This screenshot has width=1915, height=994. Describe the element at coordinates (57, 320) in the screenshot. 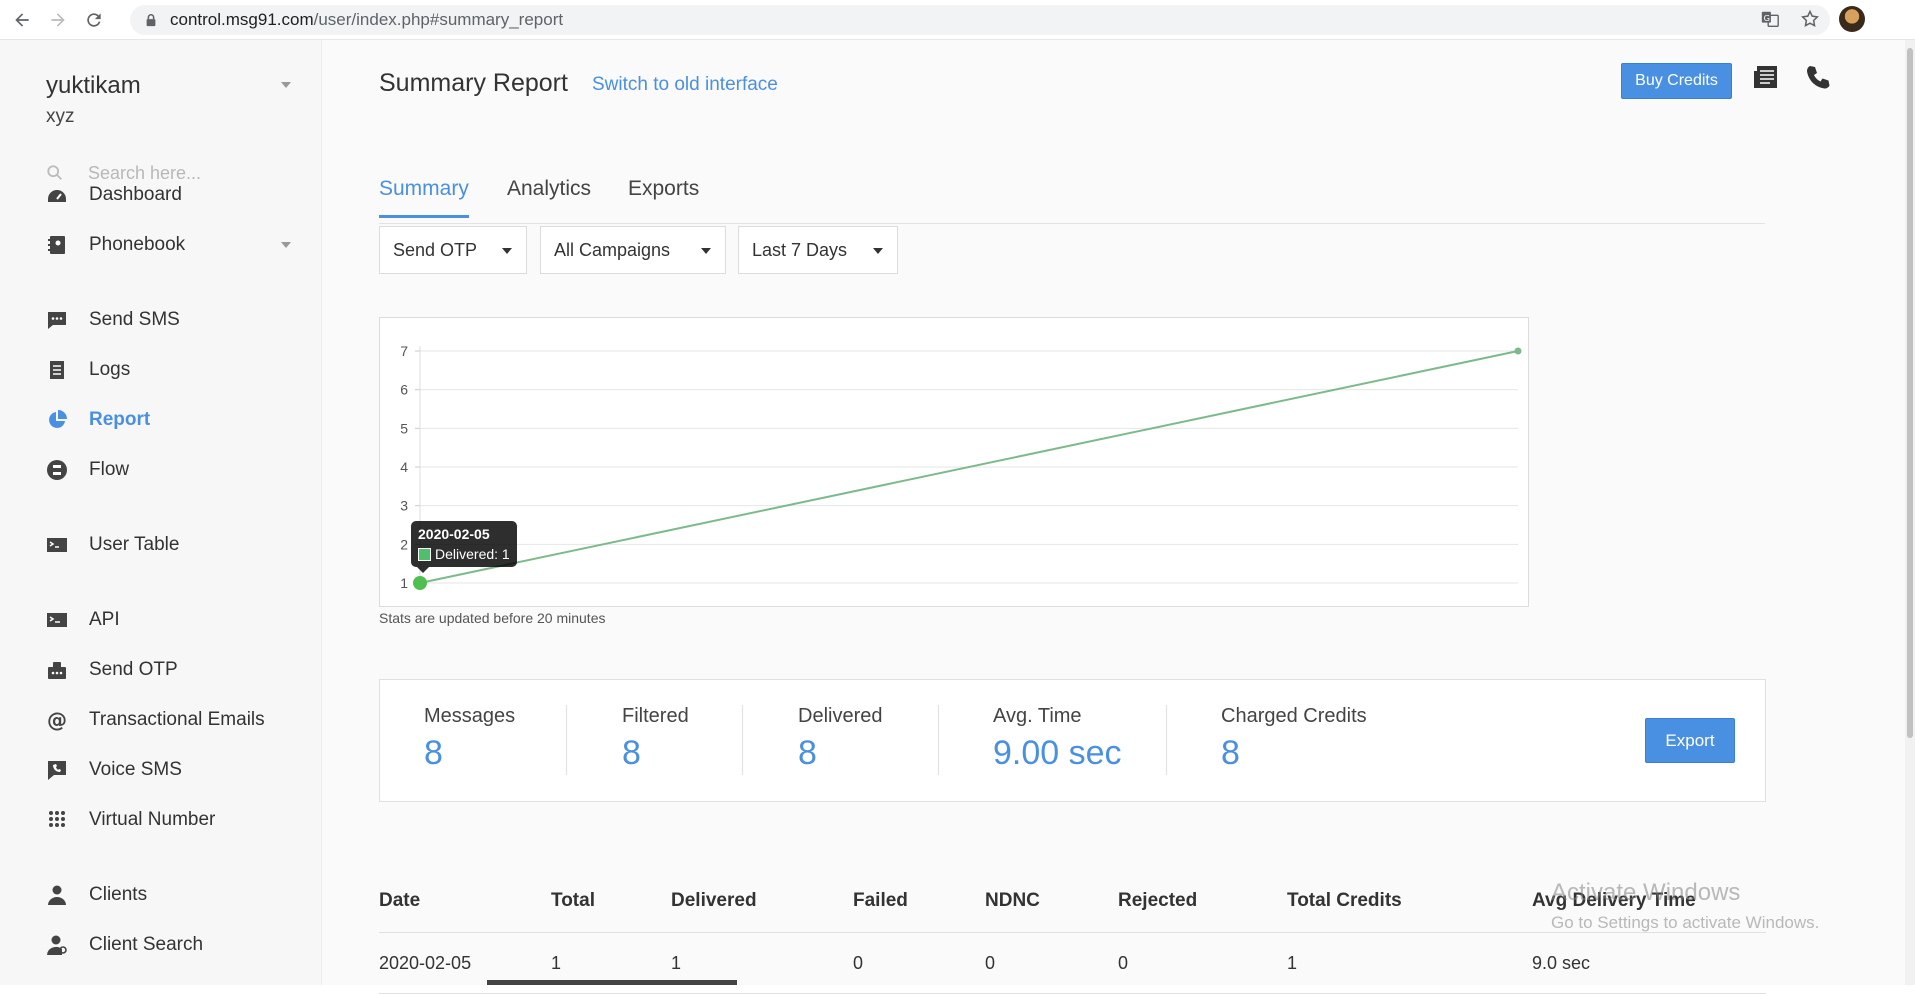

I see `sms-icon` at that location.